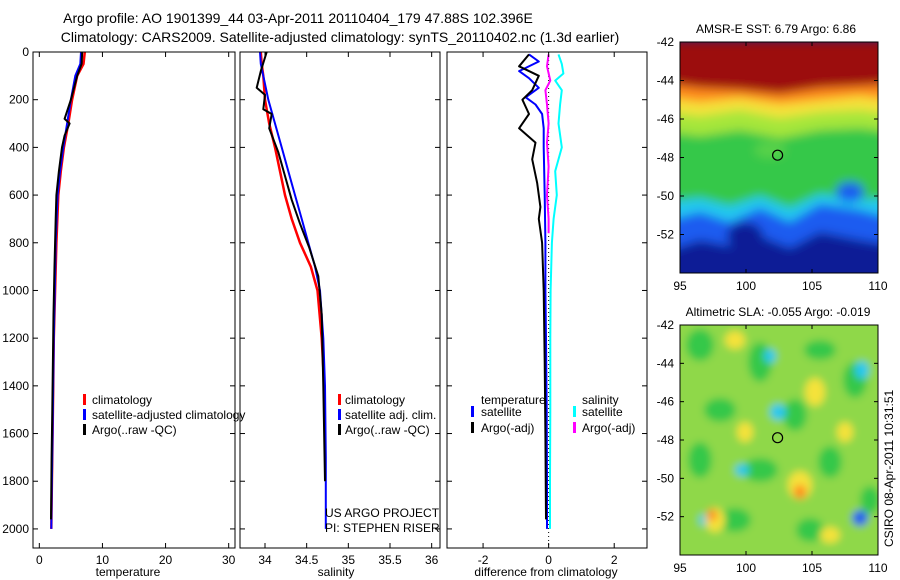 The width and height of the screenshot is (900, 580). What do you see at coordinates (166, 560) in the screenshot?
I see `temperature-x-tick-label: 20` at bounding box center [166, 560].